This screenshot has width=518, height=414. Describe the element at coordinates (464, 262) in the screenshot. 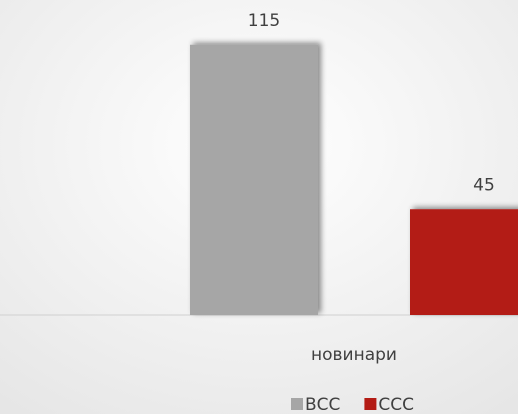

I see `bar` at that location.